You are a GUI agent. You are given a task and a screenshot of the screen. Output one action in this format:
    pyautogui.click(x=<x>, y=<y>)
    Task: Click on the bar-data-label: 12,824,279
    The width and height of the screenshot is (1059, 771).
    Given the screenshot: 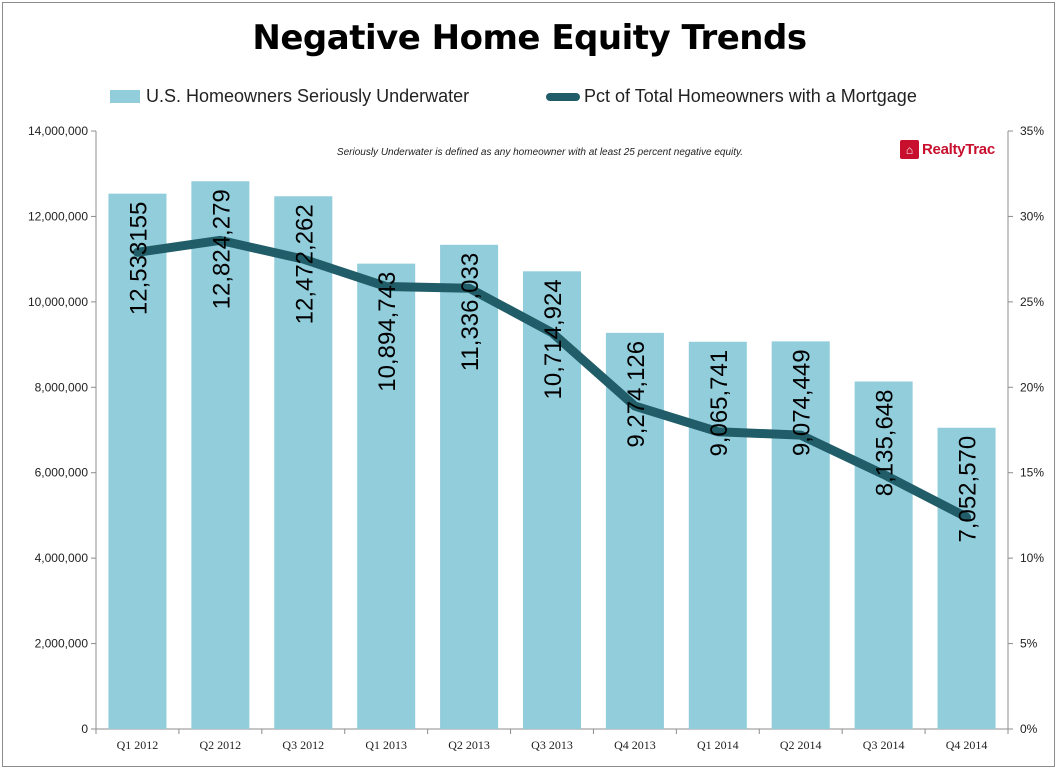 What is the action you would take?
    pyautogui.click(x=221, y=249)
    